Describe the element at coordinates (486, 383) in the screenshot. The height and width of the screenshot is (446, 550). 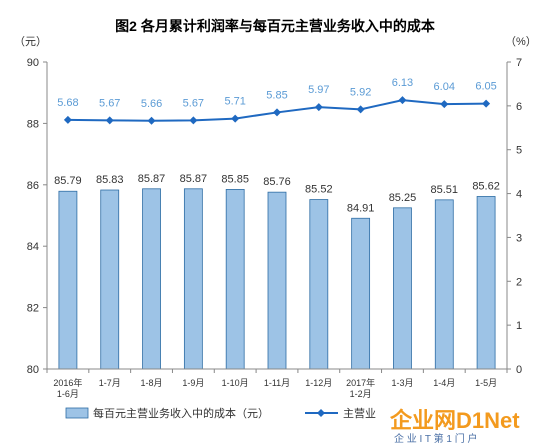
I see `x-tick-label: 1-5月` at that location.